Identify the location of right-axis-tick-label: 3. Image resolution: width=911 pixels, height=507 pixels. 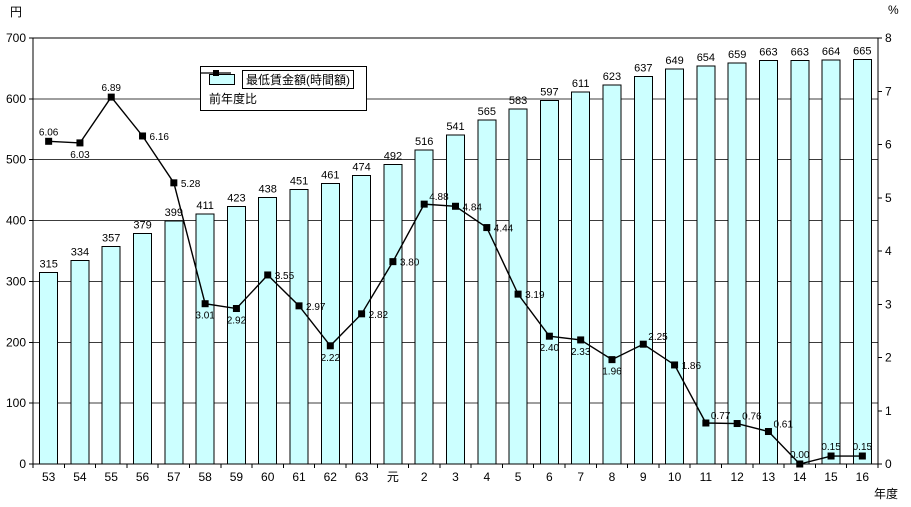
(888, 304).